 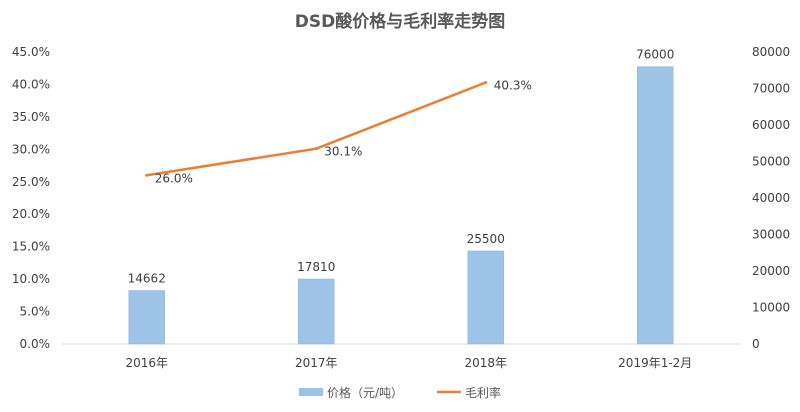 I want to click on right-axis-tick-label: 20000, so click(x=771, y=271).